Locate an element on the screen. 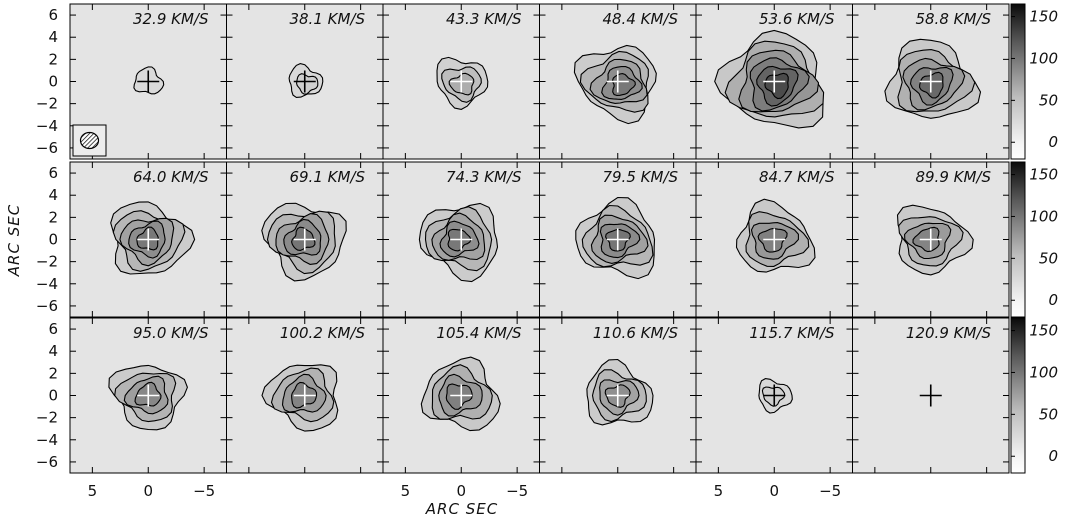 This screenshot has width=1072, height=520. panel-velocity-label: 53.6 KM/S is located at coordinates (797, 19).